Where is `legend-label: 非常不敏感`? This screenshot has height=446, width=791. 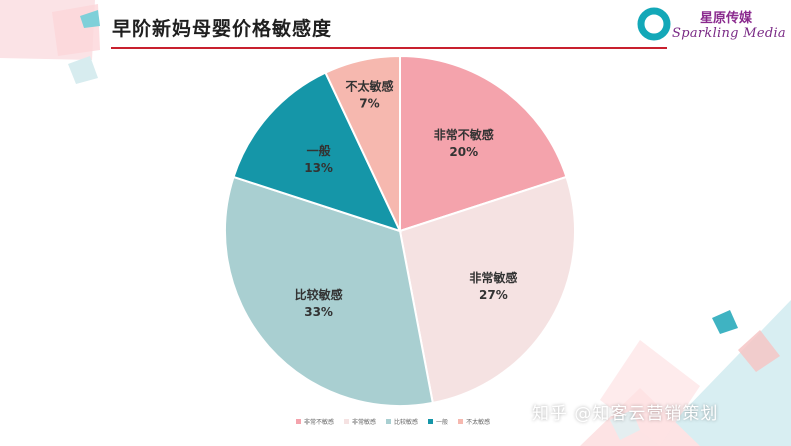
legend-label: 非常不敏感 is located at coordinates (319, 422).